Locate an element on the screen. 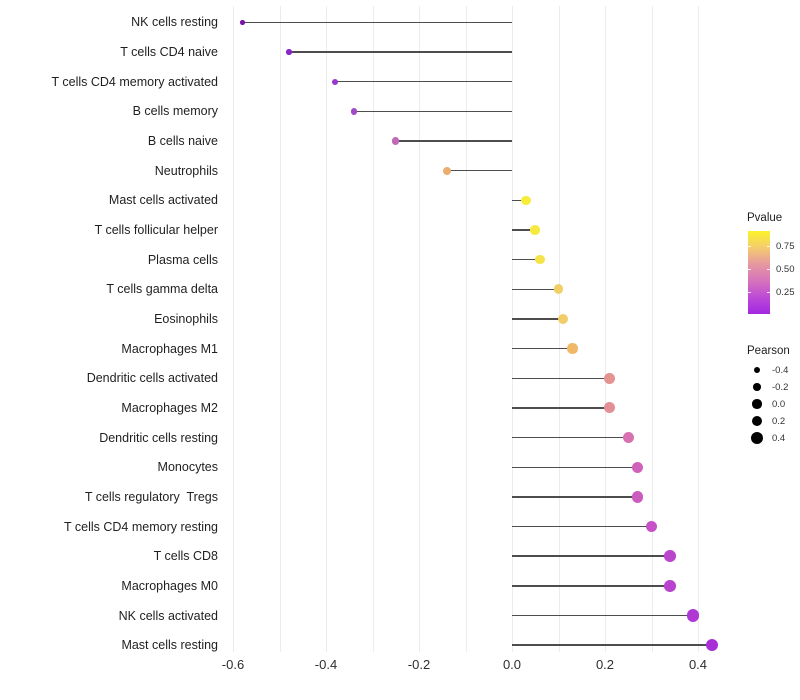 Image resolution: width=800 pixels, height=700 pixels. category-label: T cells gamma delta is located at coordinates (162, 289).